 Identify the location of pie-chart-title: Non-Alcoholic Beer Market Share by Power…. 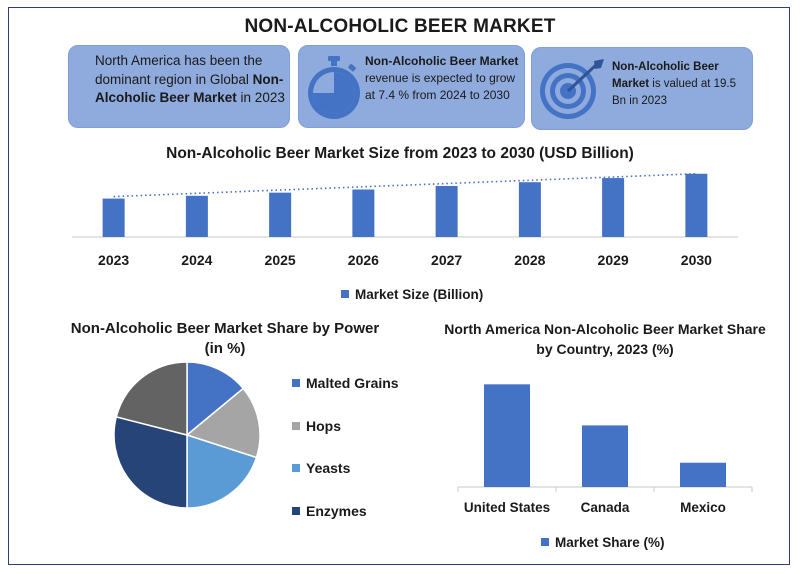
(225, 338).